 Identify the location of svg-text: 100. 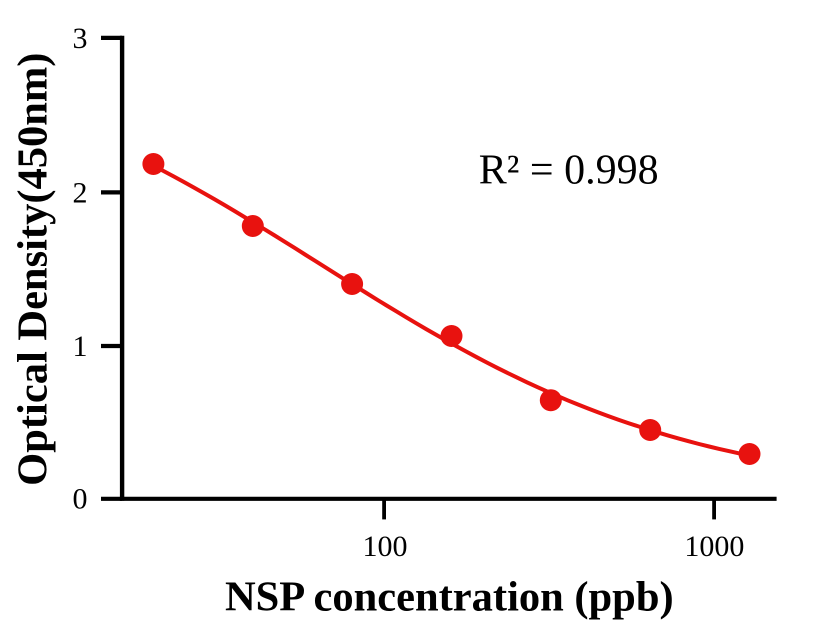
(385, 546).